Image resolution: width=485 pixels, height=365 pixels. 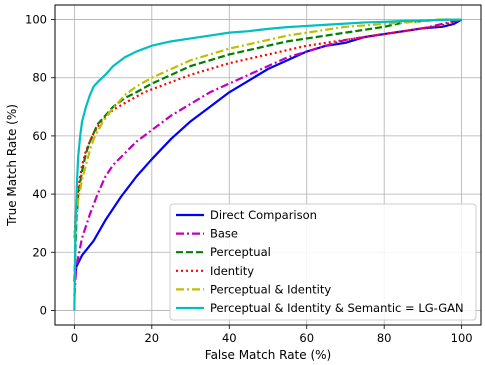 I want to click on y-tick-label: 0, so click(x=43, y=310).